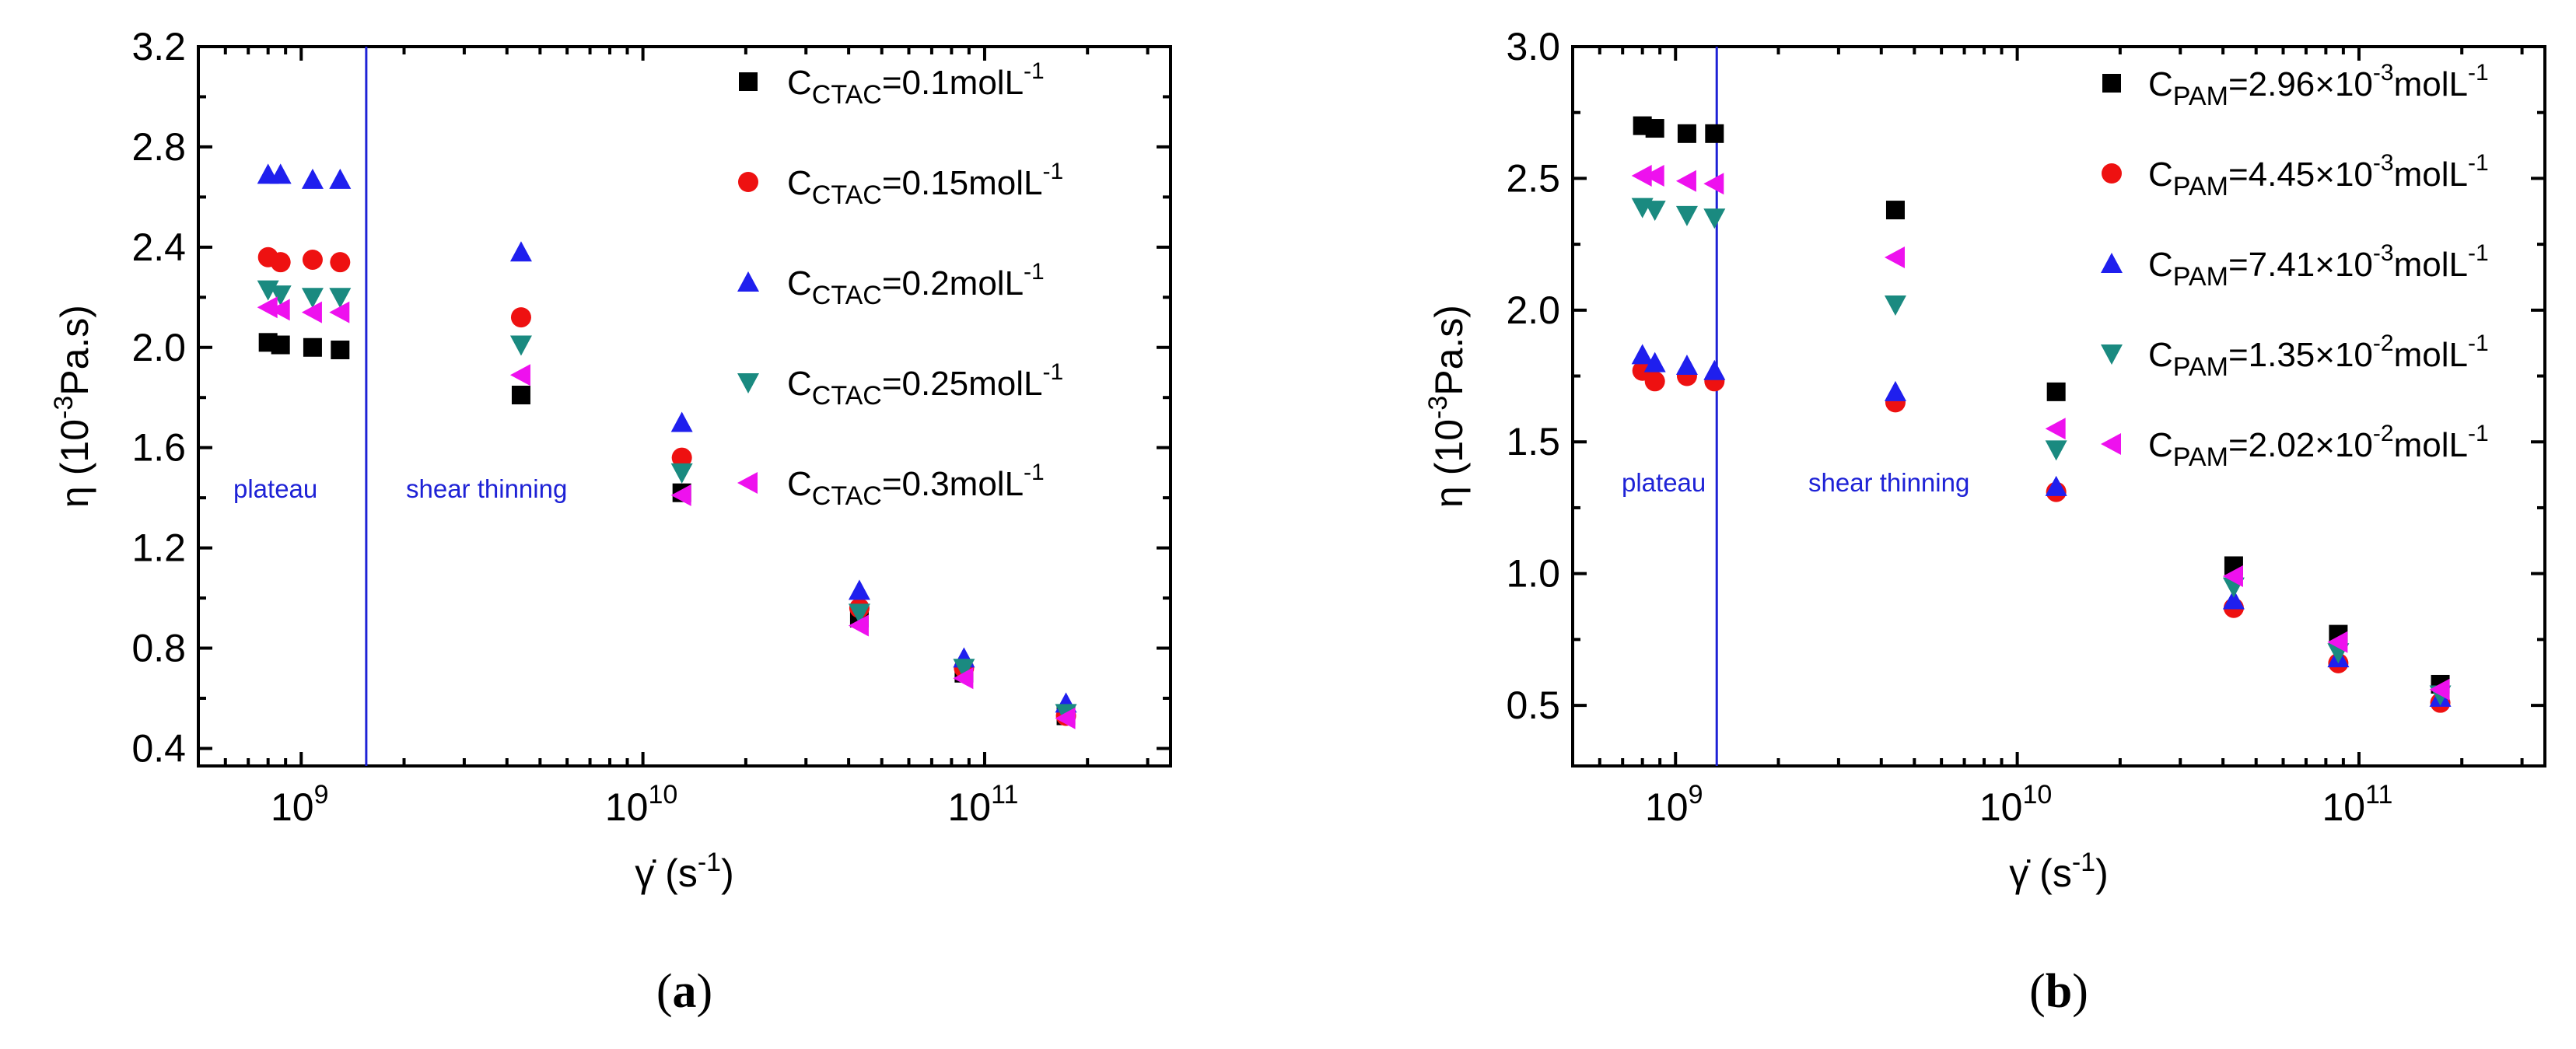 This screenshot has width=2576, height=1049. What do you see at coordinates (159, 448) in the screenshot?
I see `y-tick-label: 1.6` at bounding box center [159, 448].